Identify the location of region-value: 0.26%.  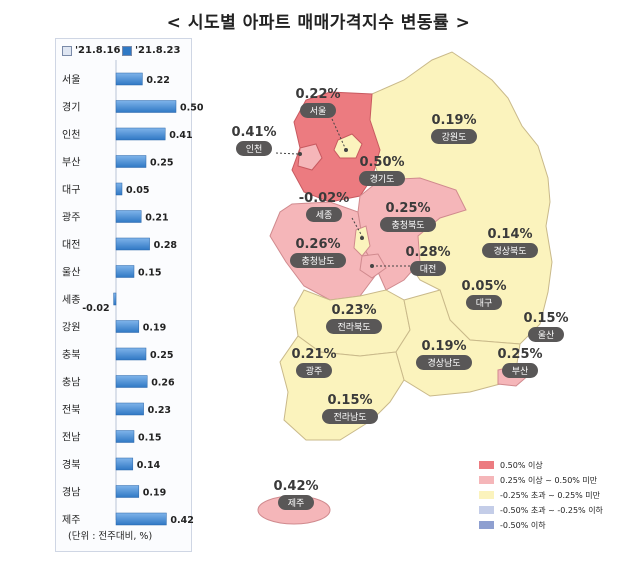
(317, 244).